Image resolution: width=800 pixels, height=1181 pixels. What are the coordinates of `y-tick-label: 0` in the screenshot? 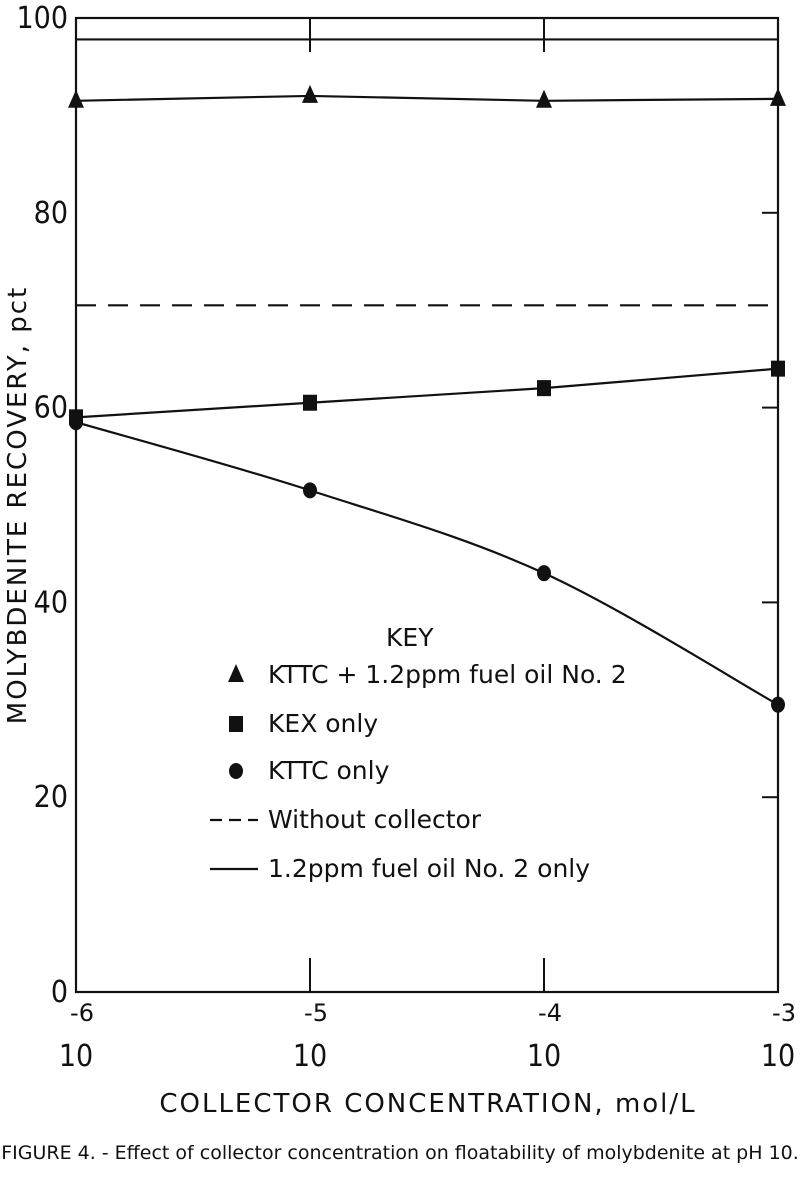 It's located at (59, 992).